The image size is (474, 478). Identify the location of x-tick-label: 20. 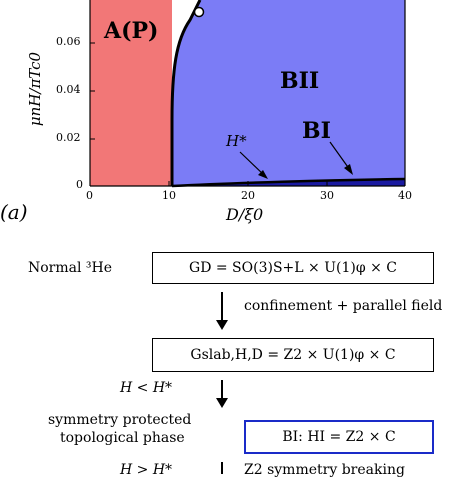
(248, 195).